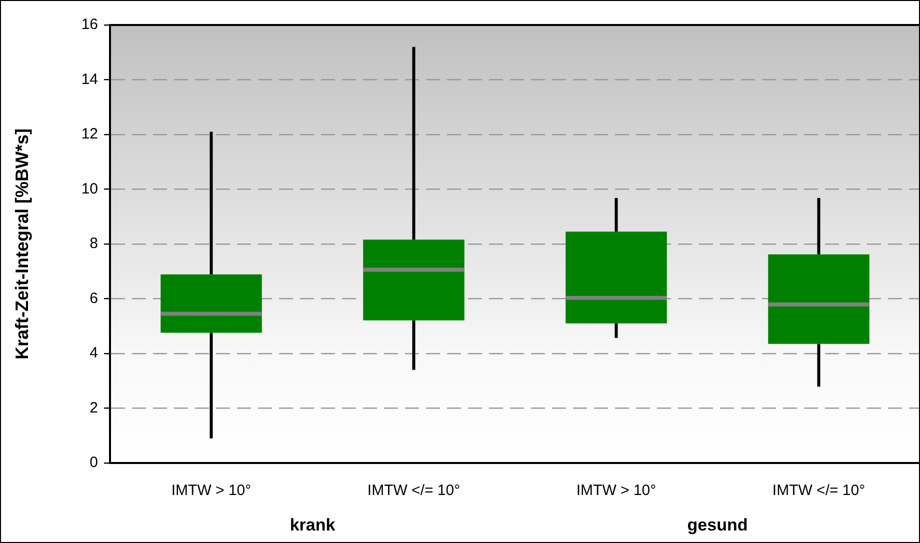  I want to click on y-axis-title: Kraft-Zeit-Integral [%BW*s], so click(22, 244).